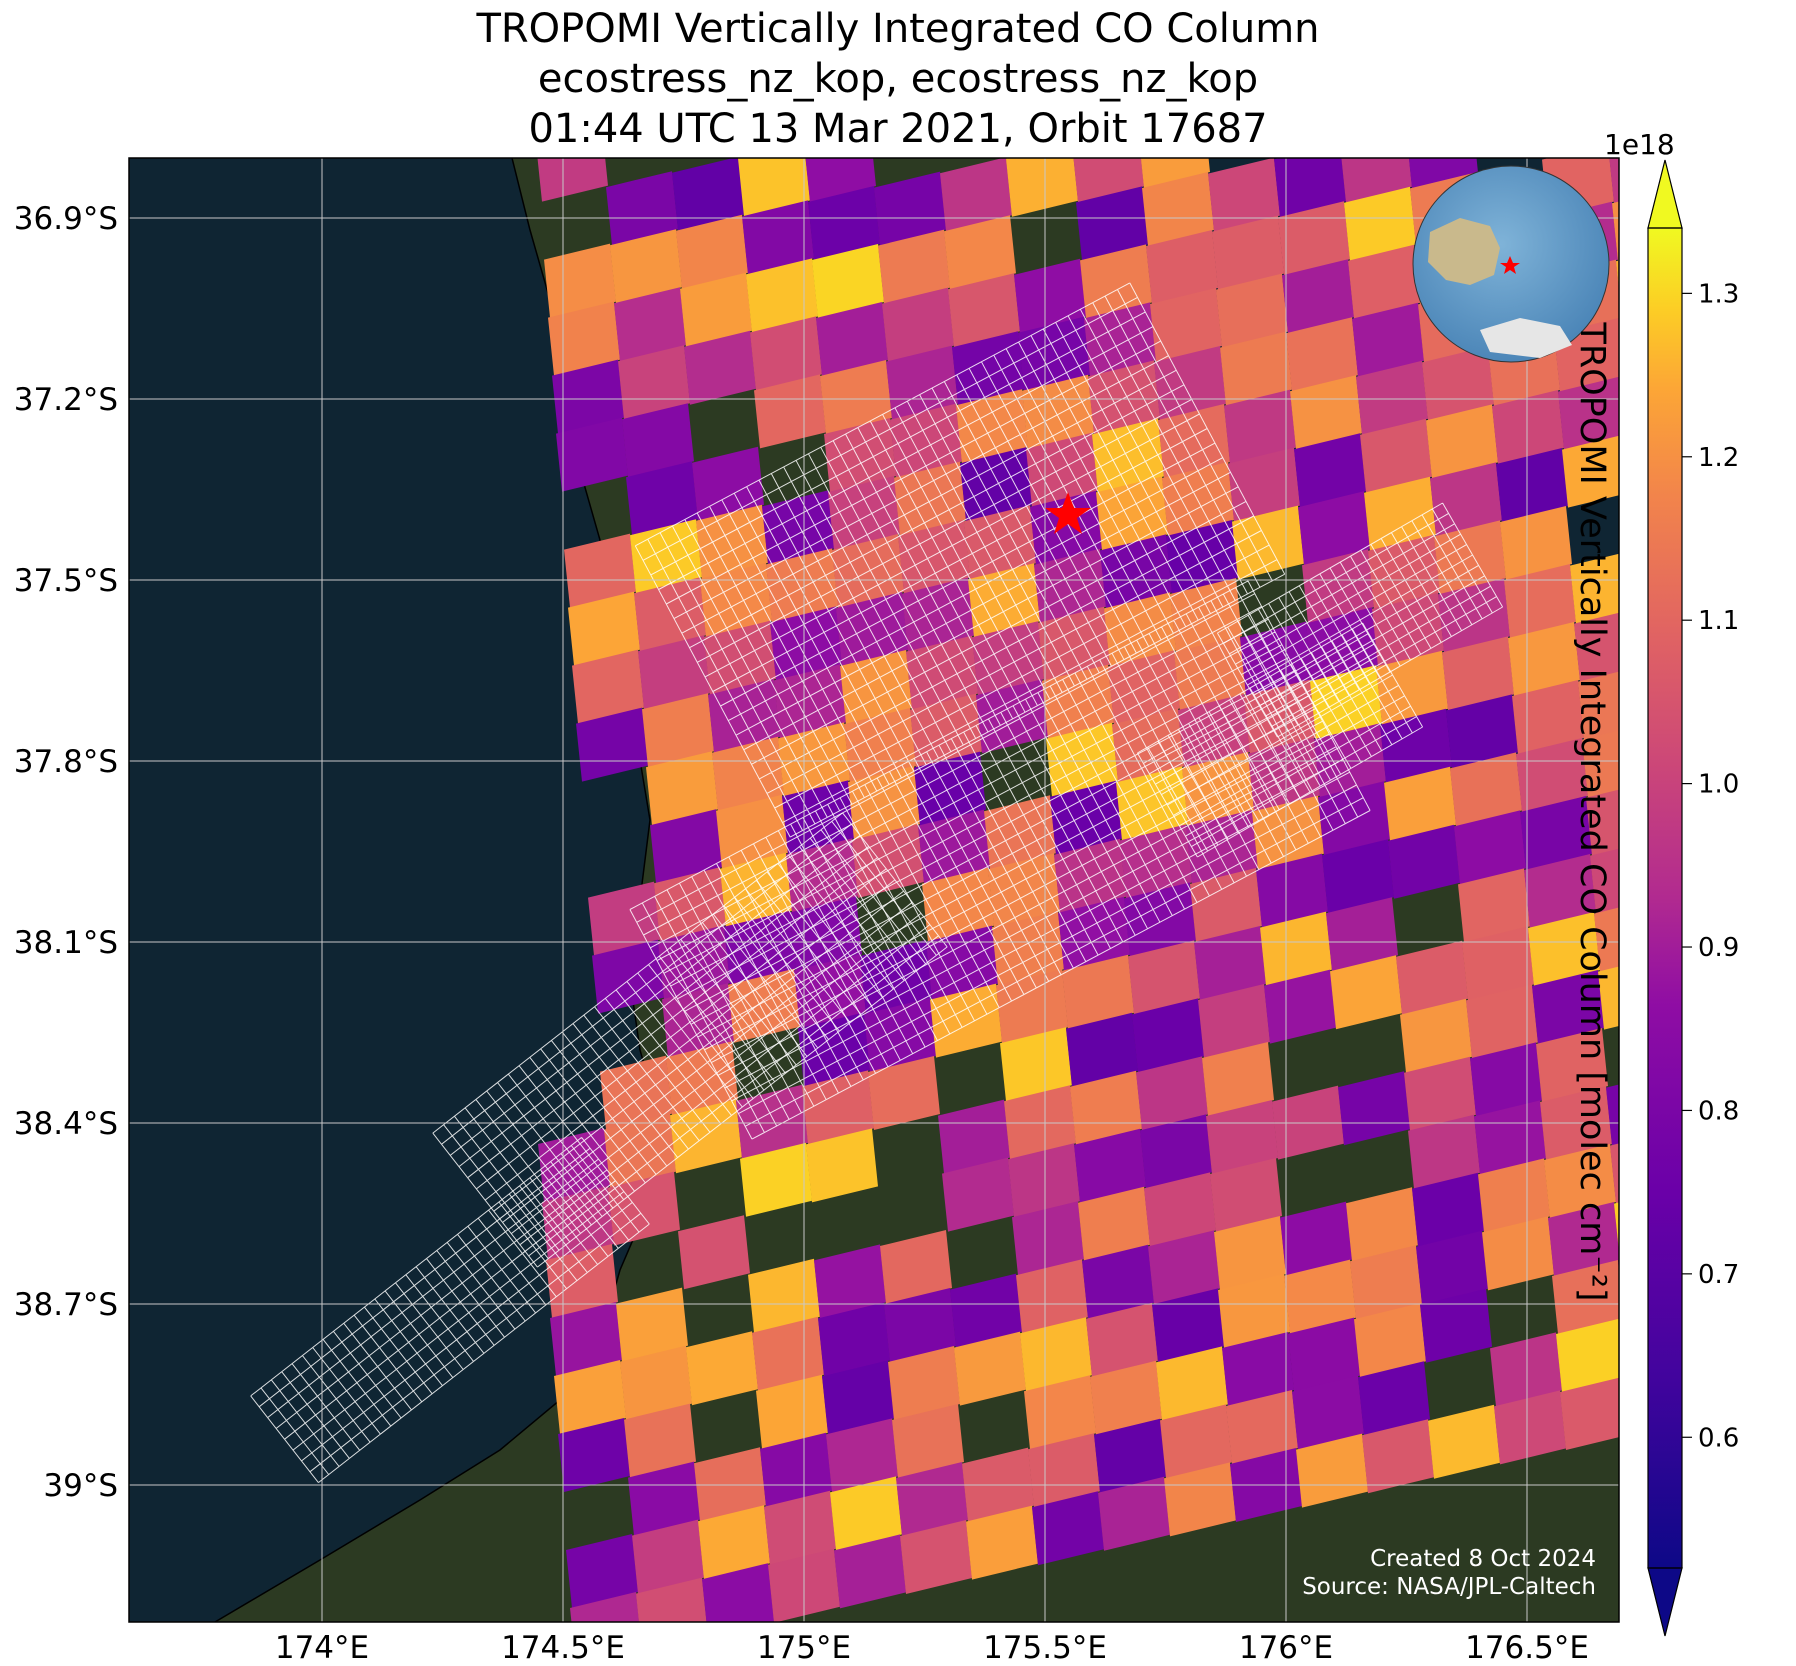  What do you see at coordinates (804, 1648) in the screenshot?
I see `lon-tick-label: 175°E` at bounding box center [804, 1648].